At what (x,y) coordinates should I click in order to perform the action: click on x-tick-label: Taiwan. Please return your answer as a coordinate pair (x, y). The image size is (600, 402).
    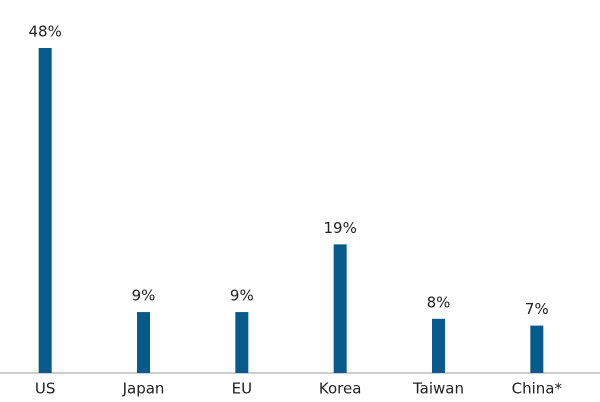
    Looking at the image, I should click on (438, 389).